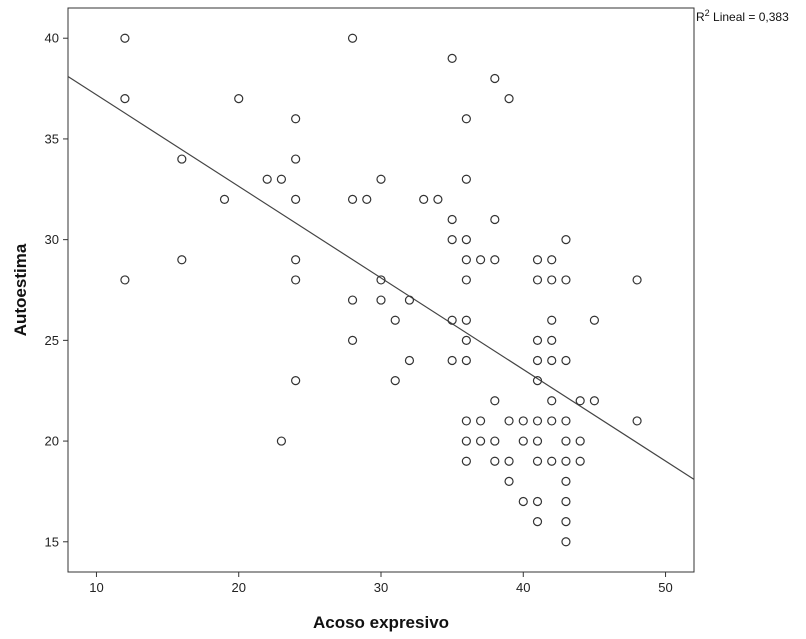  What do you see at coordinates (381, 622) in the screenshot?
I see `x-axis-title: Acoso expresivo` at bounding box center [381, 622].